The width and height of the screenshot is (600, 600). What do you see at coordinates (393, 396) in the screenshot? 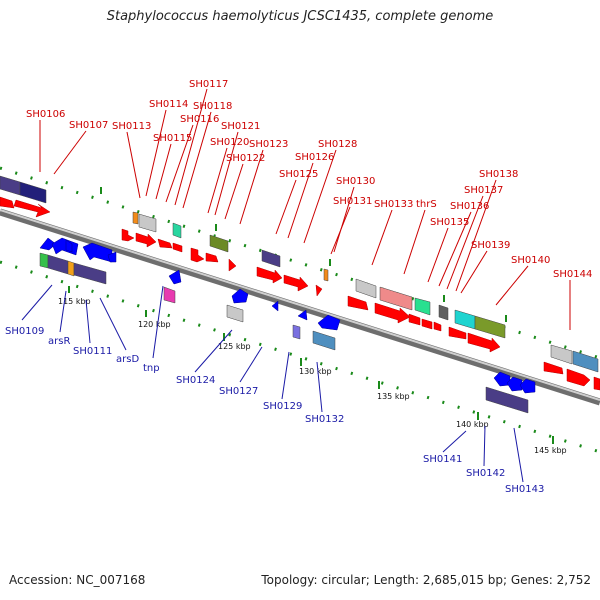
I see `tick-label: 135 kbp` at bounding box center [393, 396].